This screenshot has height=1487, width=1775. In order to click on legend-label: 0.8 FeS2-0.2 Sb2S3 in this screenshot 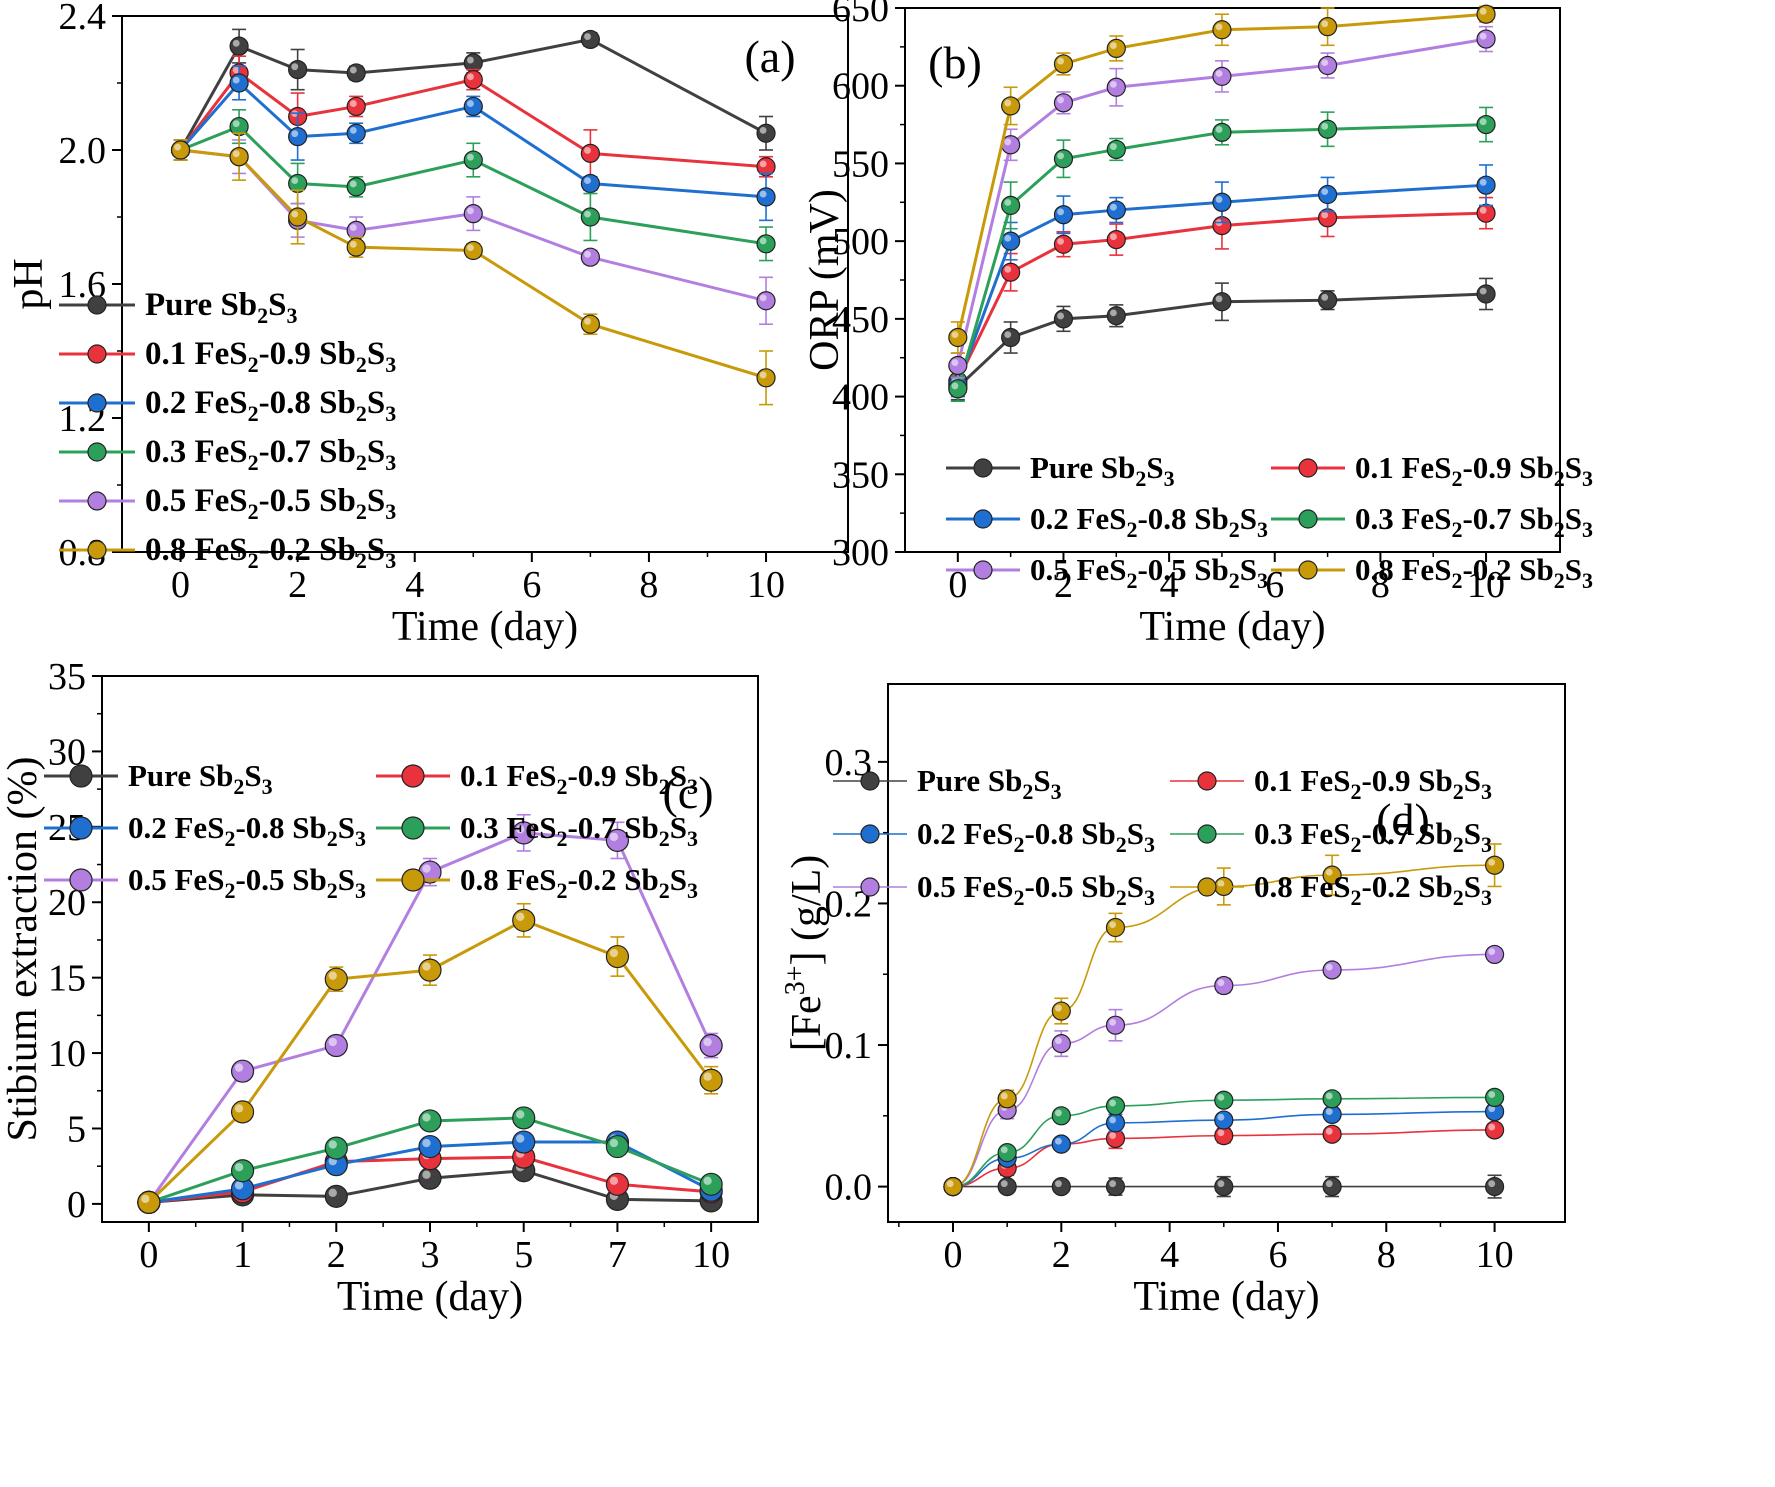, I will do `click(270, 552)`.